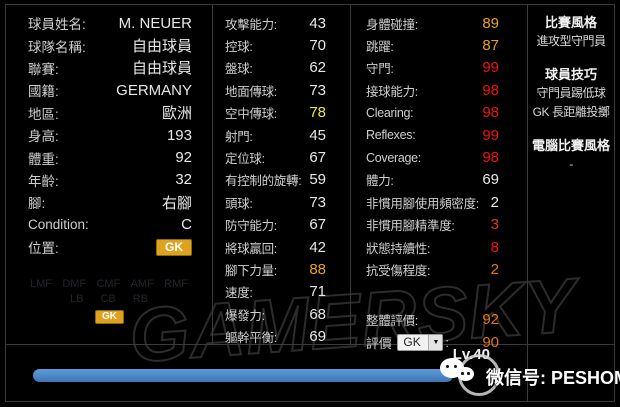 The width and height of the screenshot is (620, 407). Describe the element at coordinates (183, 180) in the screenshot. I see `info-value: 32` at that location.